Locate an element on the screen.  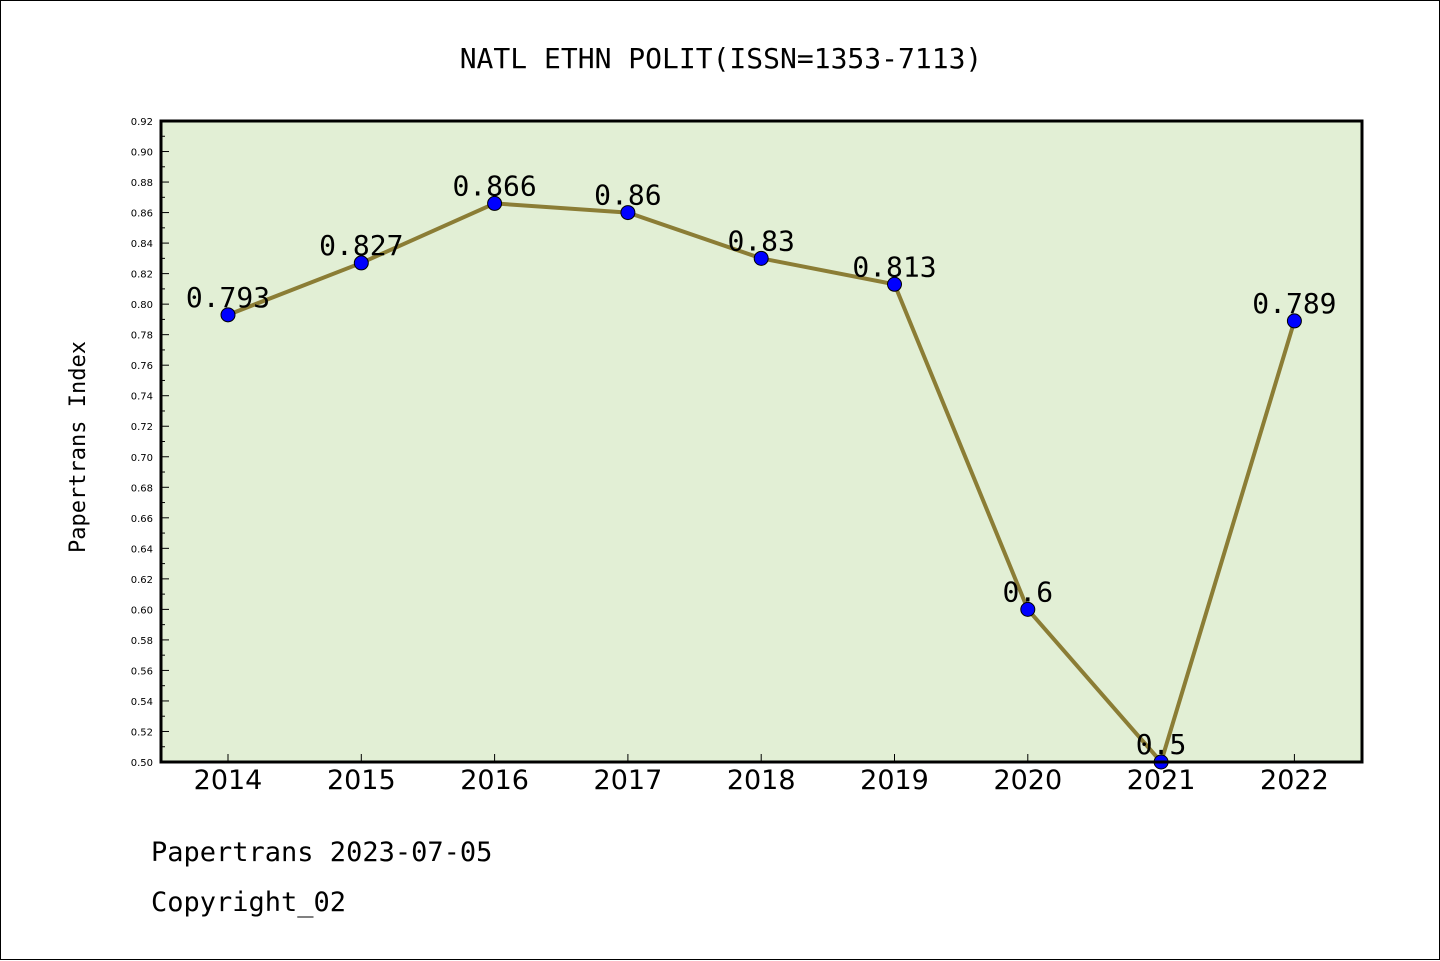
x-tick-label: 2015 is located at coordinates (361, 780).